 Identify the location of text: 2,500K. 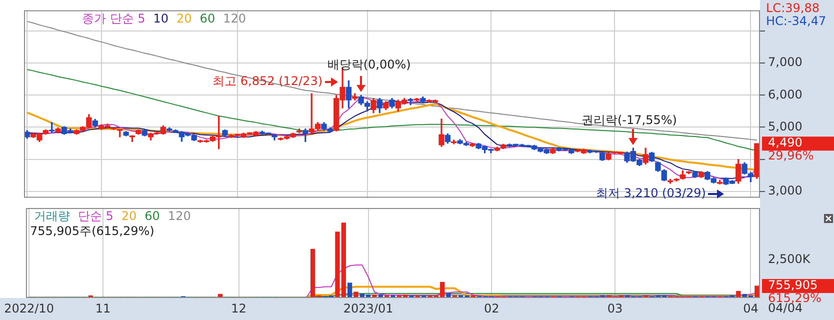
(790, 259).